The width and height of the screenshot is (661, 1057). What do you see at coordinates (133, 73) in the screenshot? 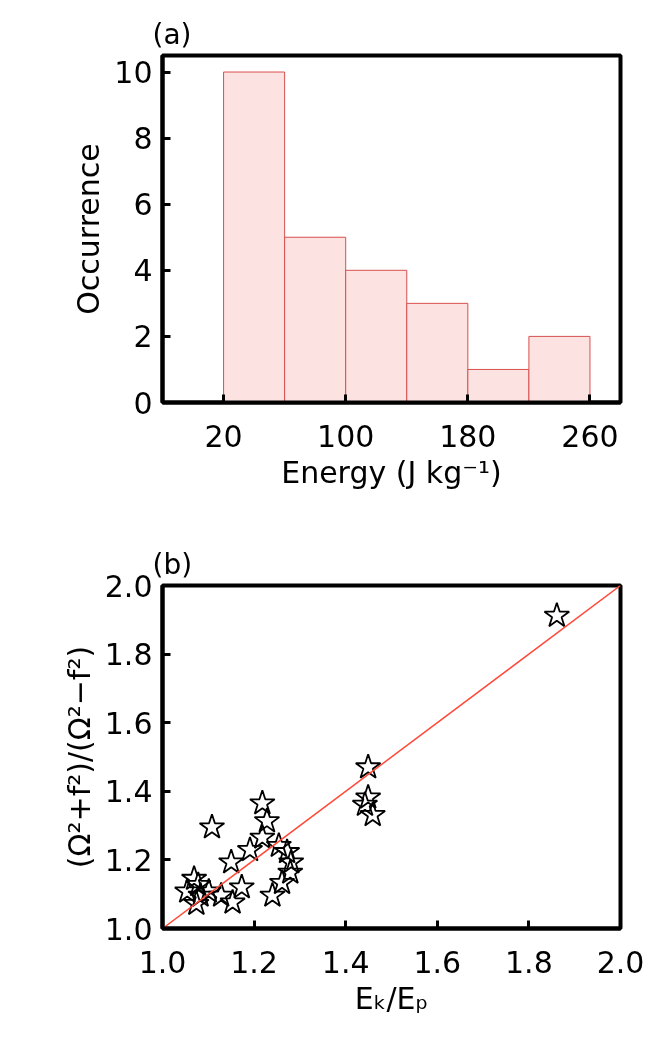
I see `y-tick-label: 10` at bounding box center [133, 73].